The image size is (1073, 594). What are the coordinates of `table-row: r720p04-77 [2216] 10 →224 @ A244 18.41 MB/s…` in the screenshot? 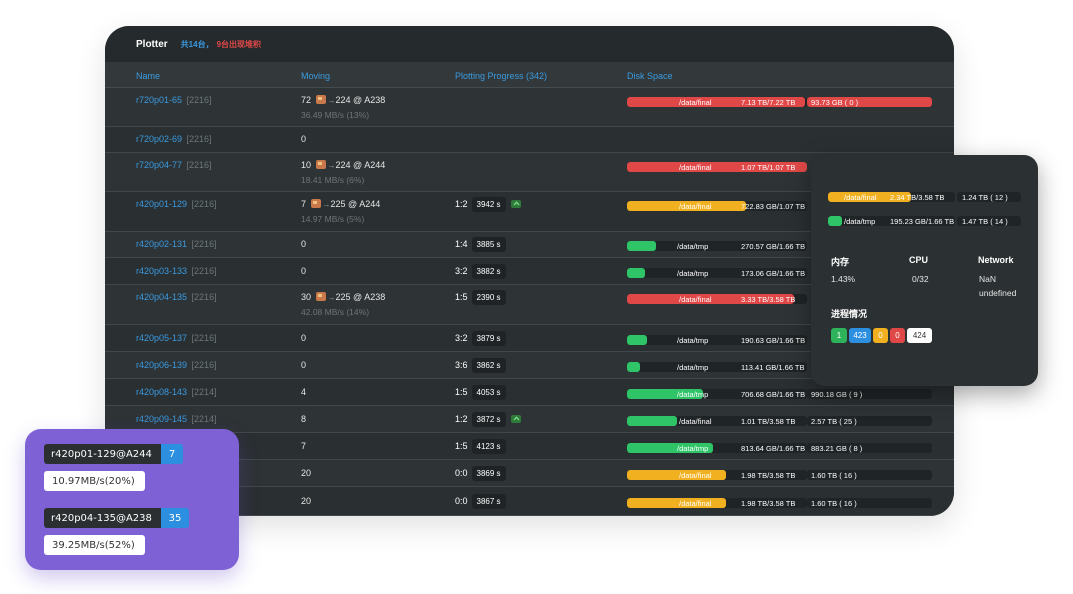 It's located at (529, 172).